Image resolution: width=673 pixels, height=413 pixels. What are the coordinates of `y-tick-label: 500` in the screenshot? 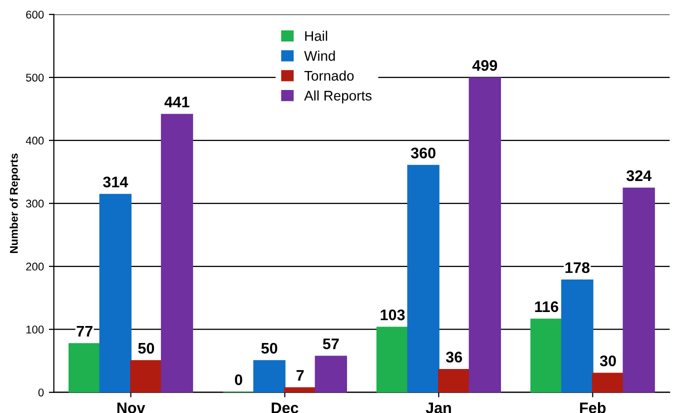 It's located at (35, 78).